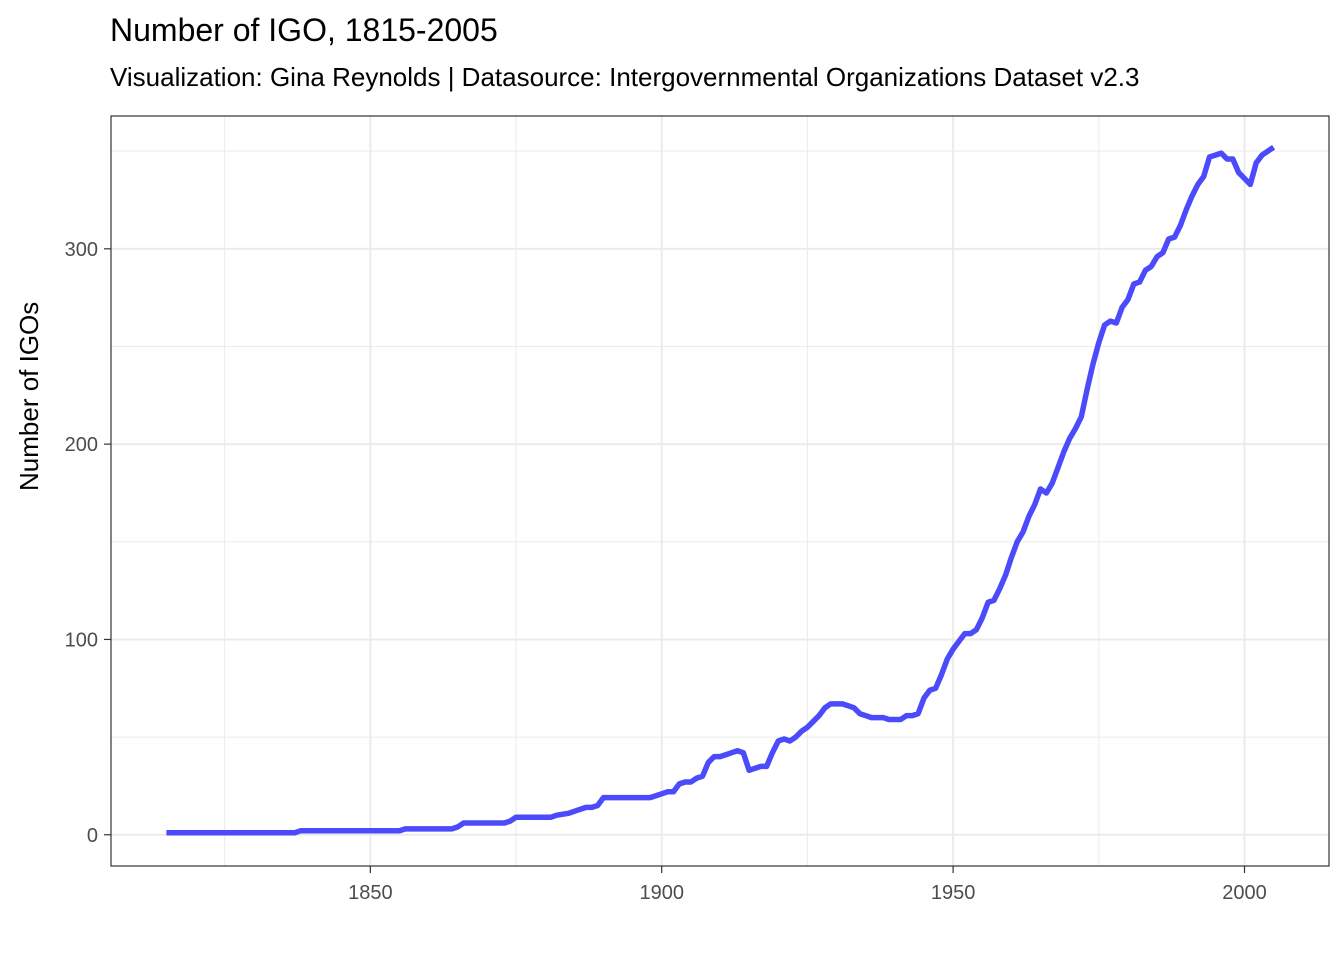 The height and width of the screenshot is (960, 1344). I want to click on y-tick-label: 100, so click(81, 640).